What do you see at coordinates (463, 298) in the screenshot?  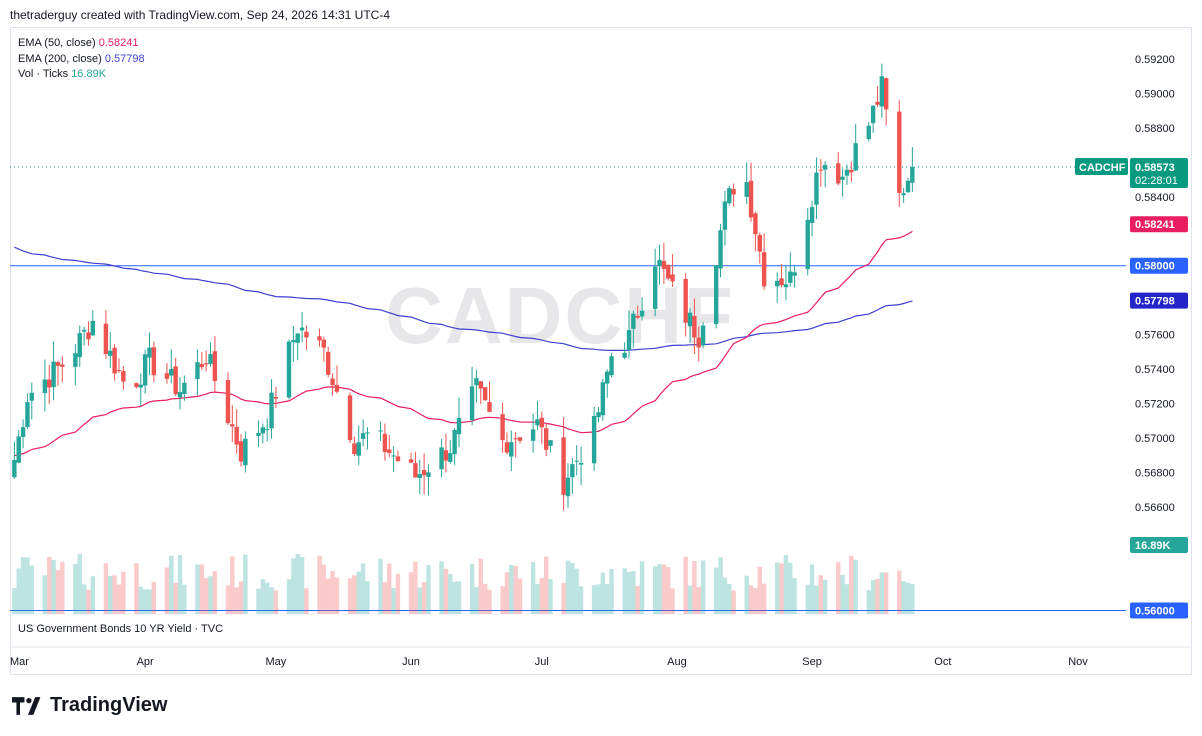 I see `ema200-line` at bounding box center [463, 298].